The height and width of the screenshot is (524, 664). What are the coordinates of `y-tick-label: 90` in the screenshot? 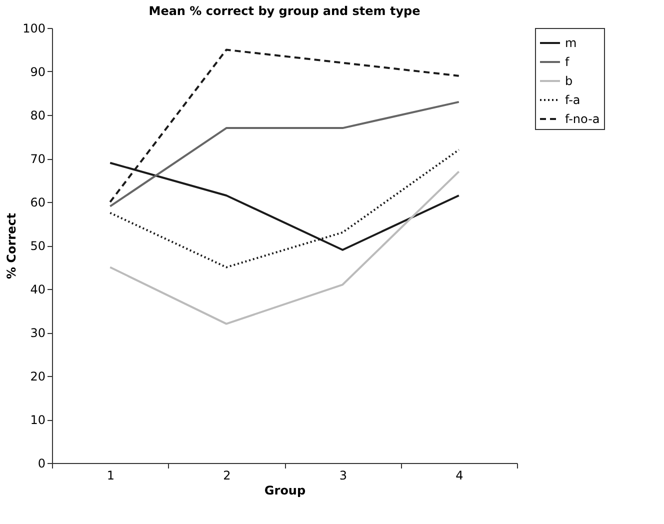 It's located at (38, 72).